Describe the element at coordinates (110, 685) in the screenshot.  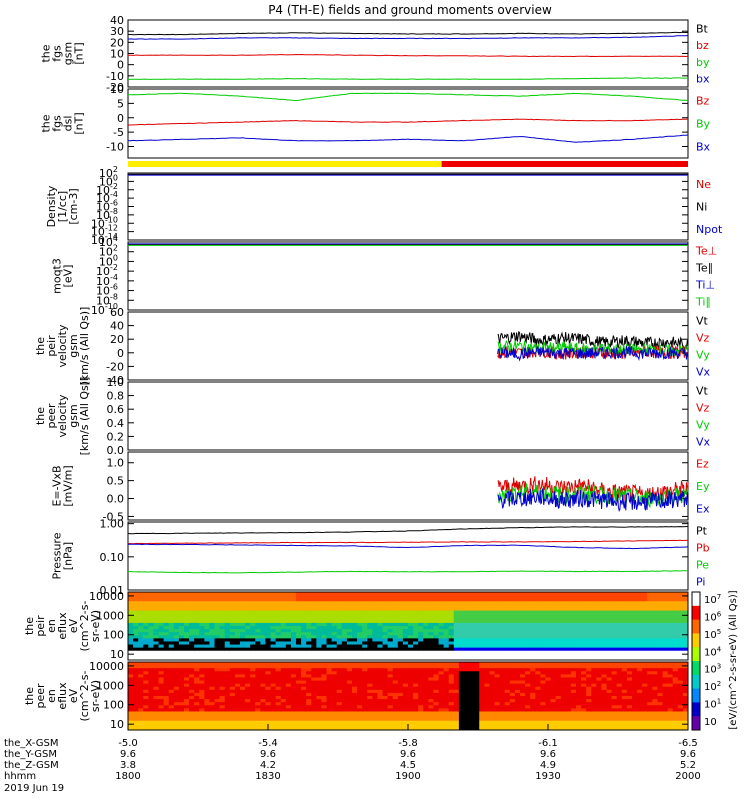
I see `ytick-label: 1000` at that location.